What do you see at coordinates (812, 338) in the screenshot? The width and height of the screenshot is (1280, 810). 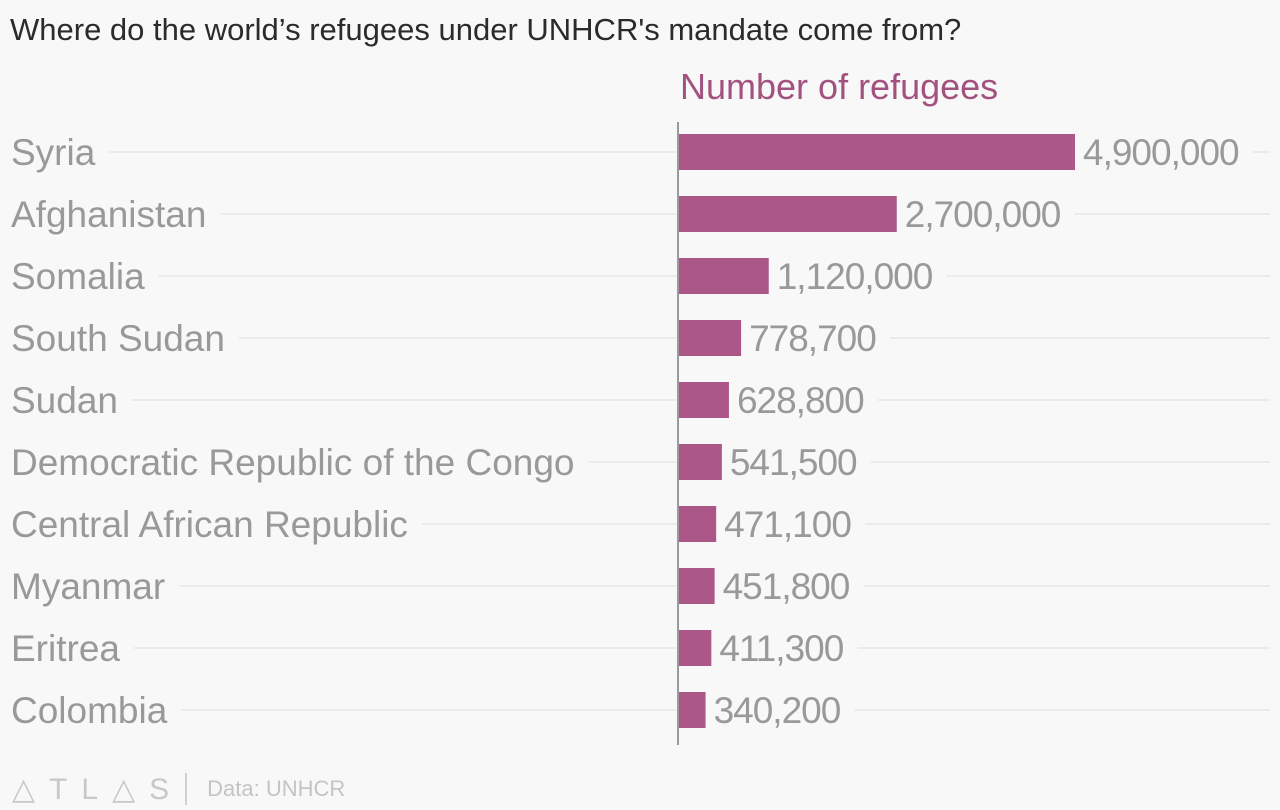 I see `value-label: 778,700` at bounding box center [812, 338].